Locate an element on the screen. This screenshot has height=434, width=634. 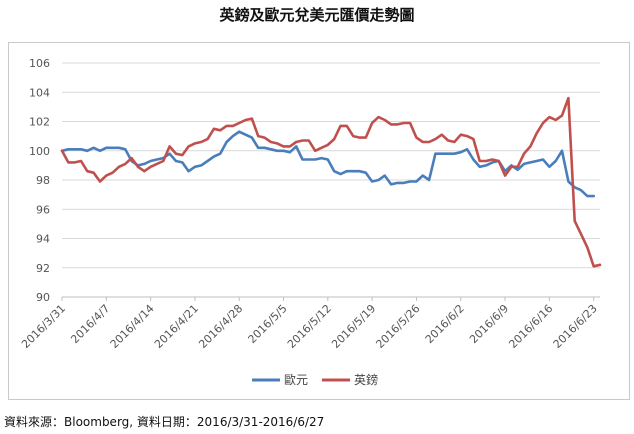
x-tick-label: 2016/6/16 is located at coordinates (530, 326).